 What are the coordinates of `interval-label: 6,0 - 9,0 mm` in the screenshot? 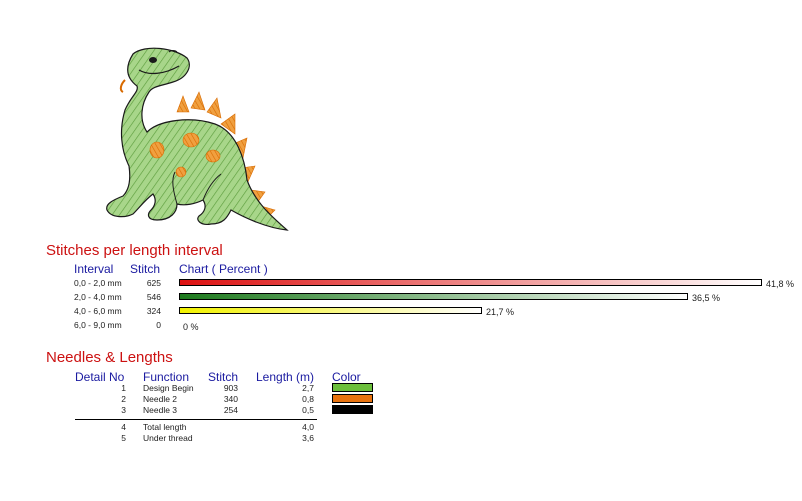 It's located at (98, 325).